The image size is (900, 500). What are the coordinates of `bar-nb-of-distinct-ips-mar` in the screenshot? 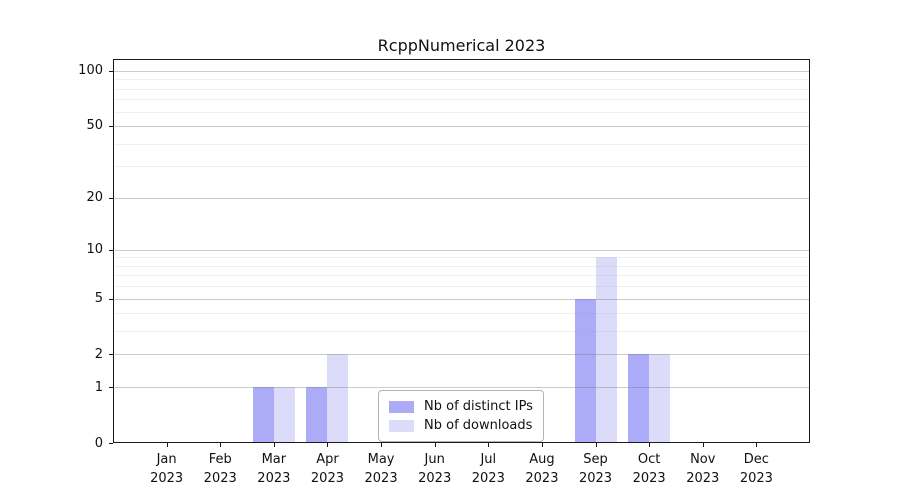 It's located at (263, 415).